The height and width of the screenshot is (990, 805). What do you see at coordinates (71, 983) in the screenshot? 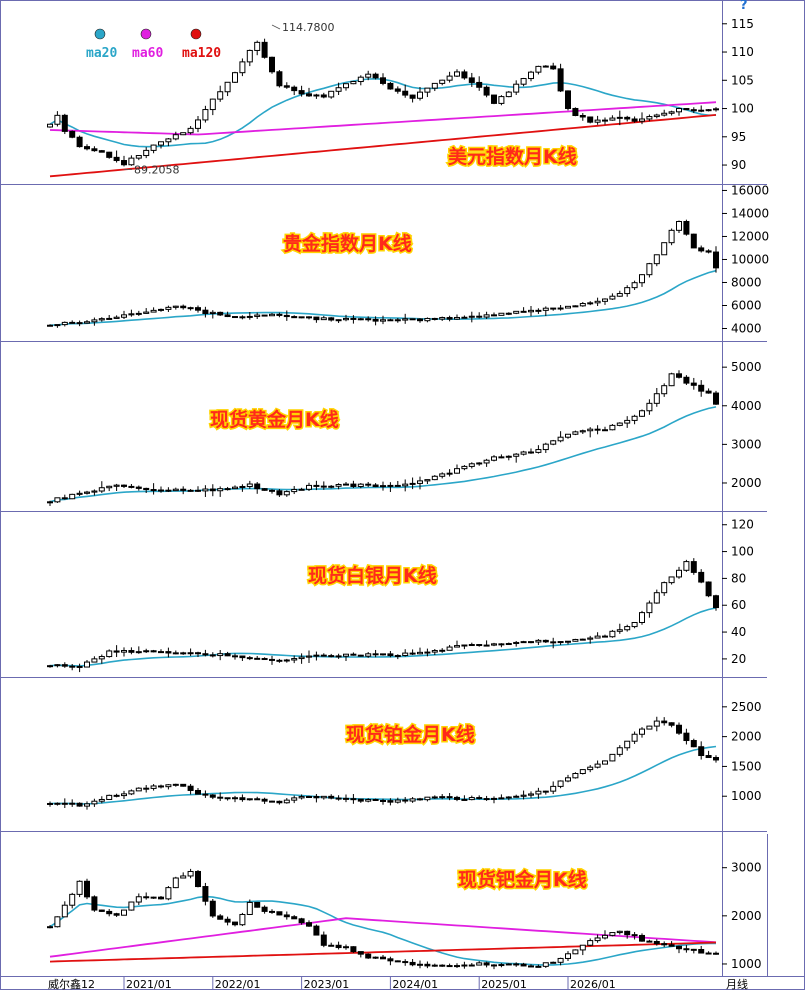
I see `app-title: 威尔鑫12` at bounding box center [71, 983].